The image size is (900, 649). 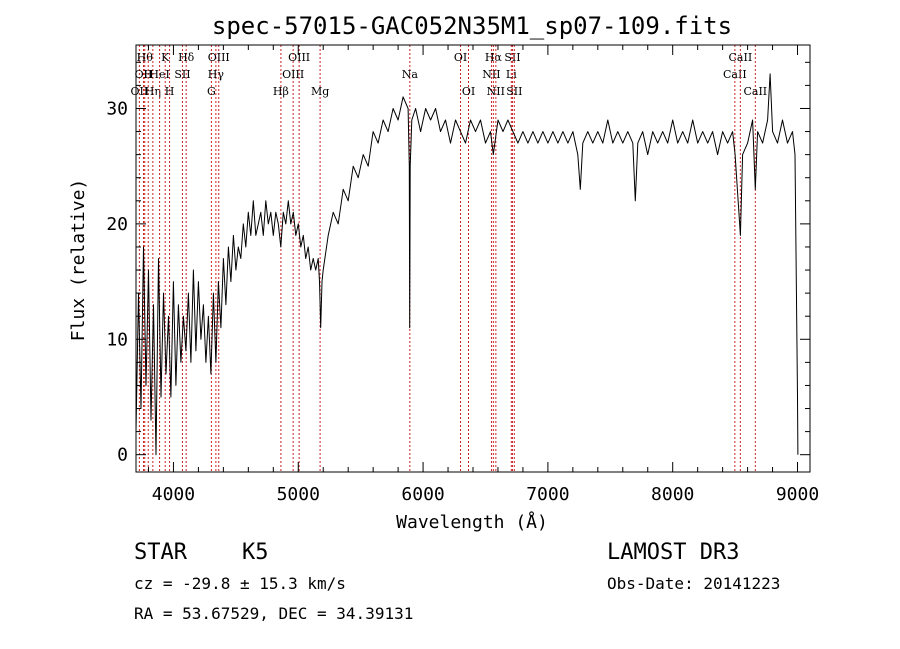 What do you see at coordinates (122, 455) in the screenshot?
I see `y-tick-label: 0` at bounding box center [122, 455].